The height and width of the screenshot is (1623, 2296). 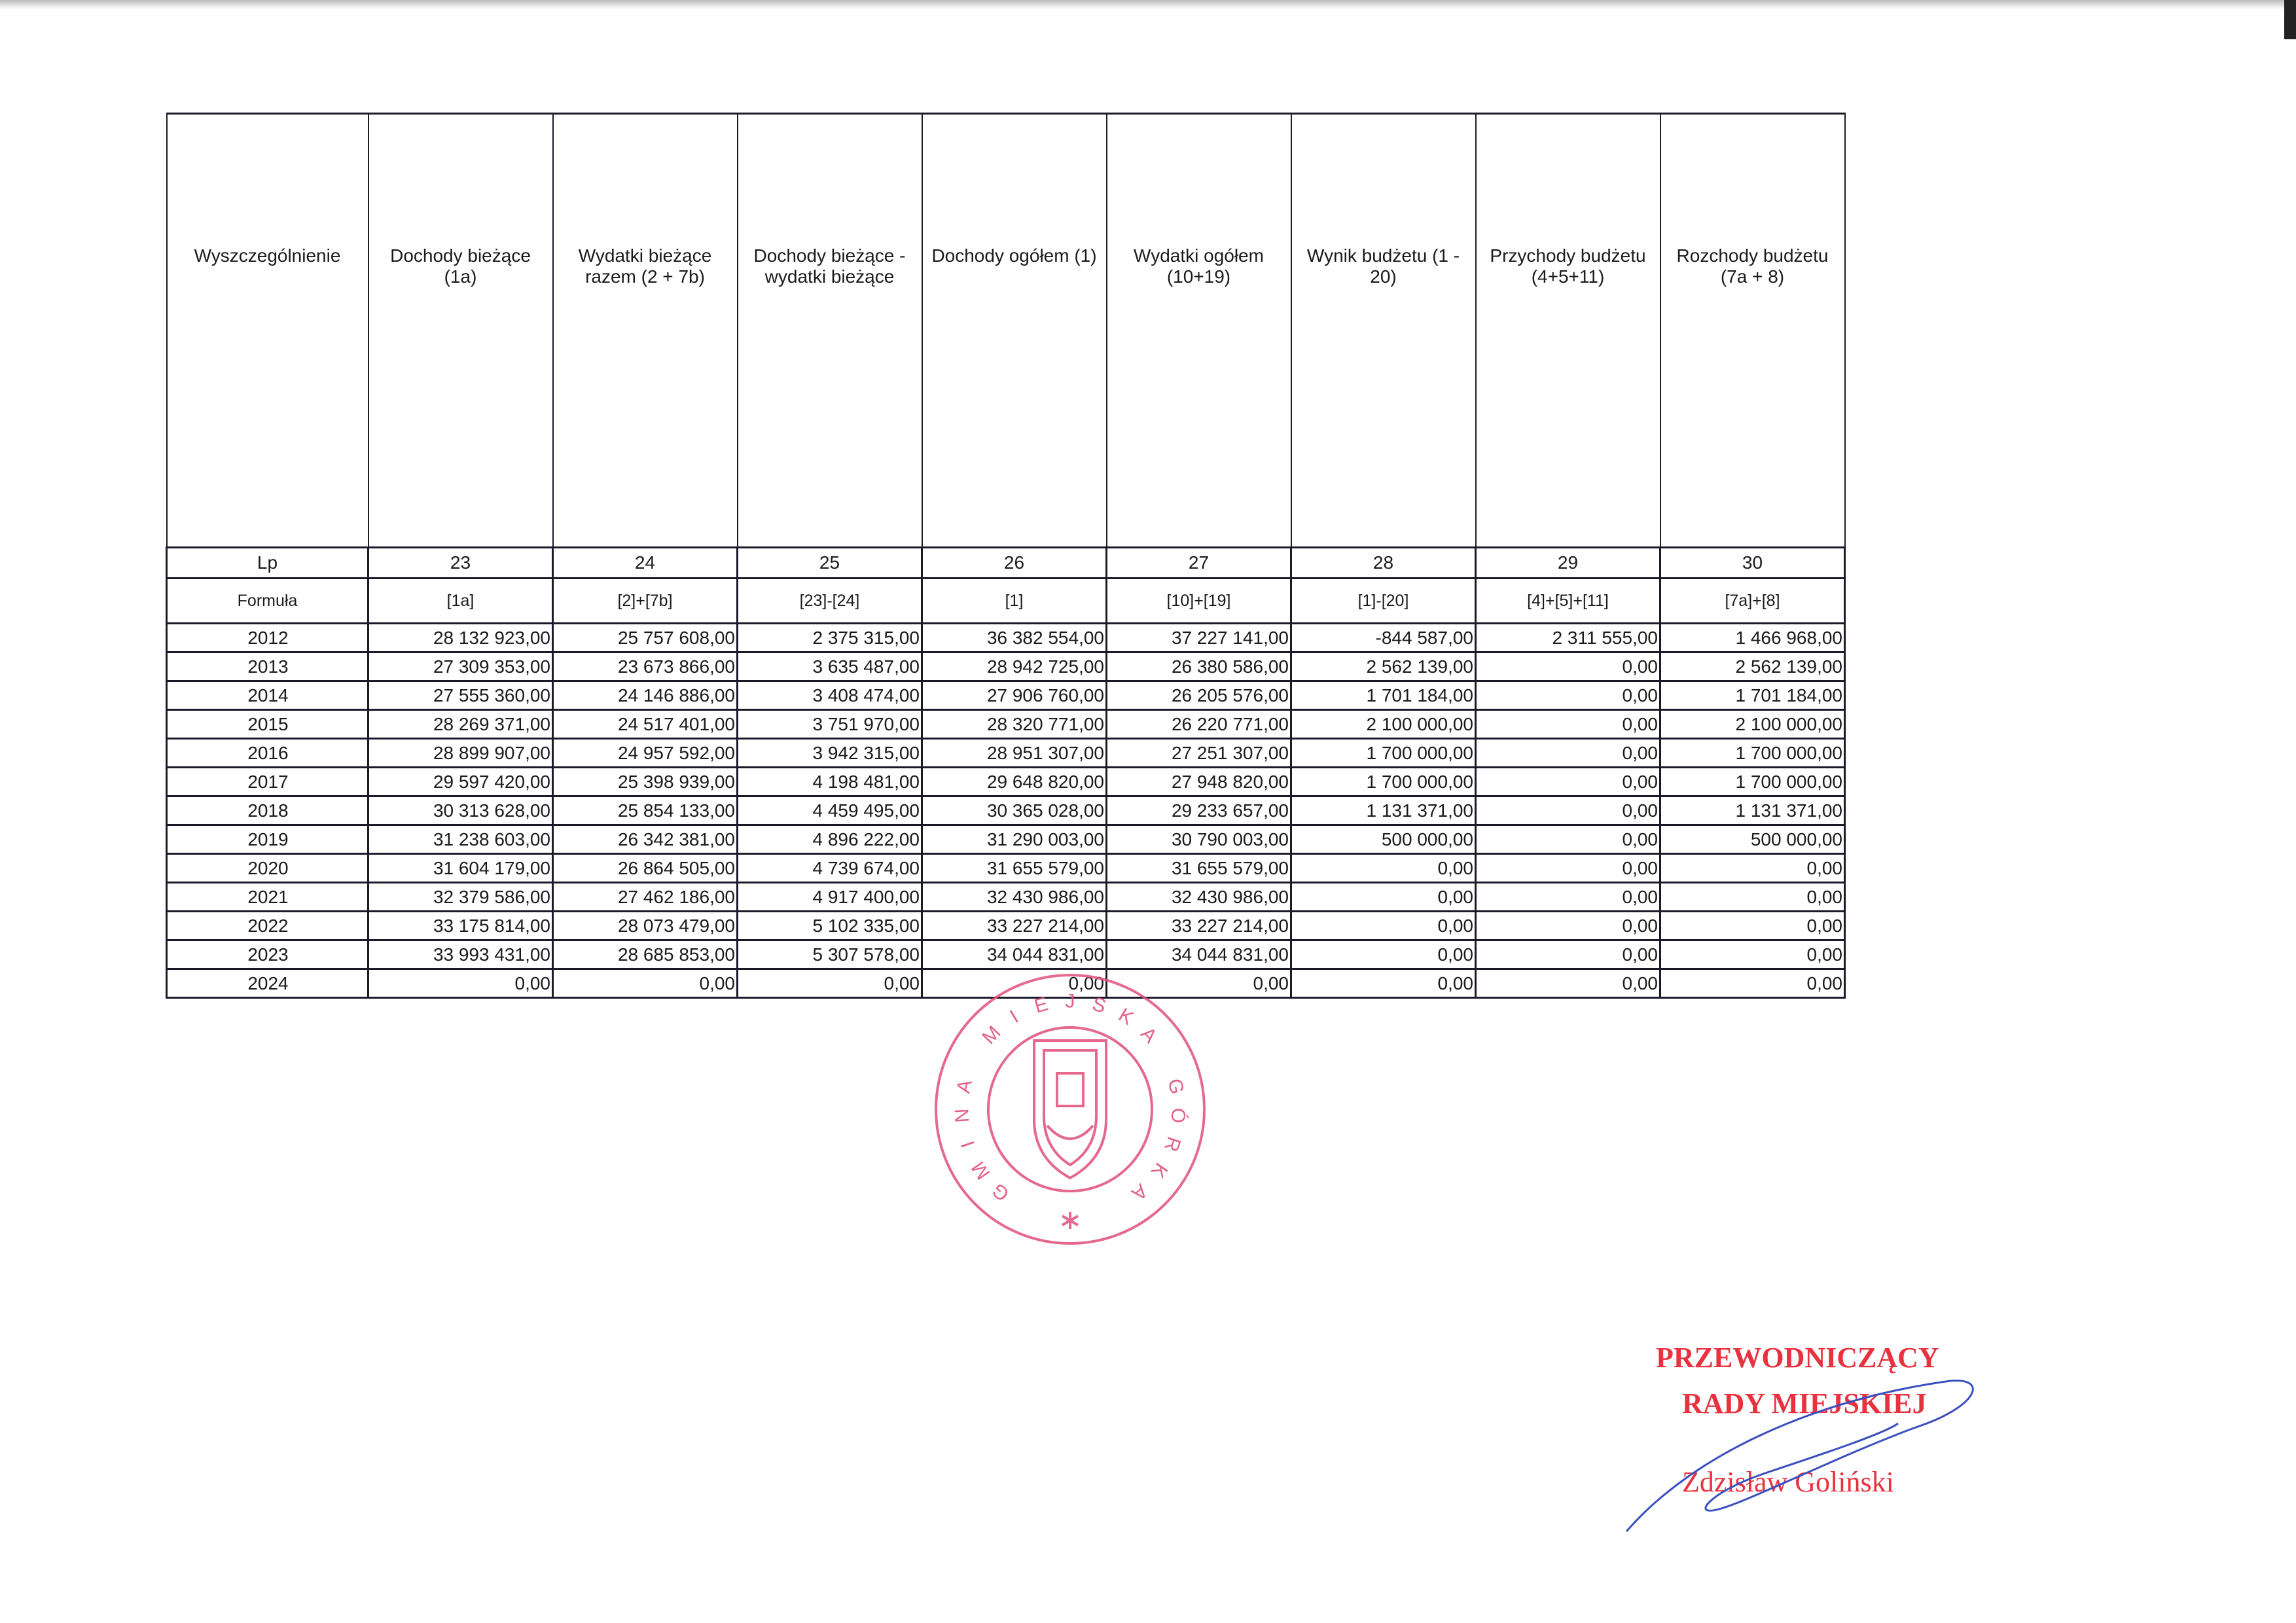 I want to click on table-cell: 26 205 576,00, so click(x=1198, y=696).